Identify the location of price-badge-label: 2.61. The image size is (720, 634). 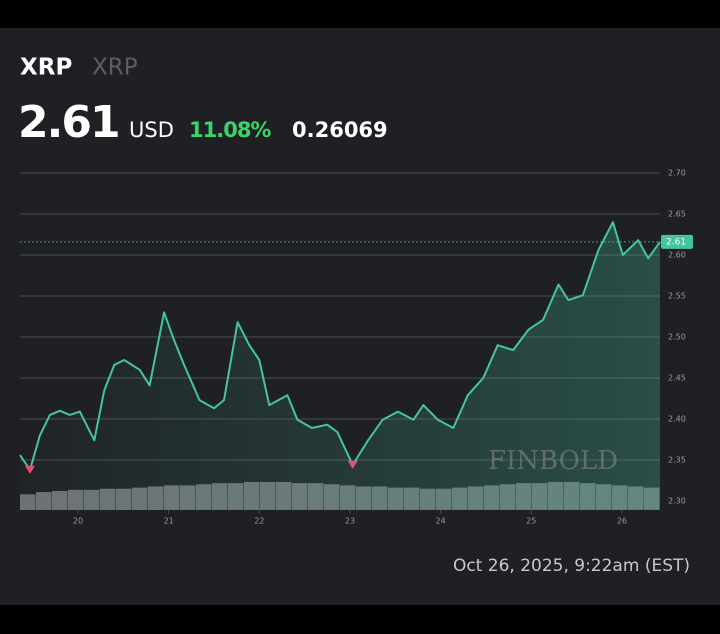
(676, 242).